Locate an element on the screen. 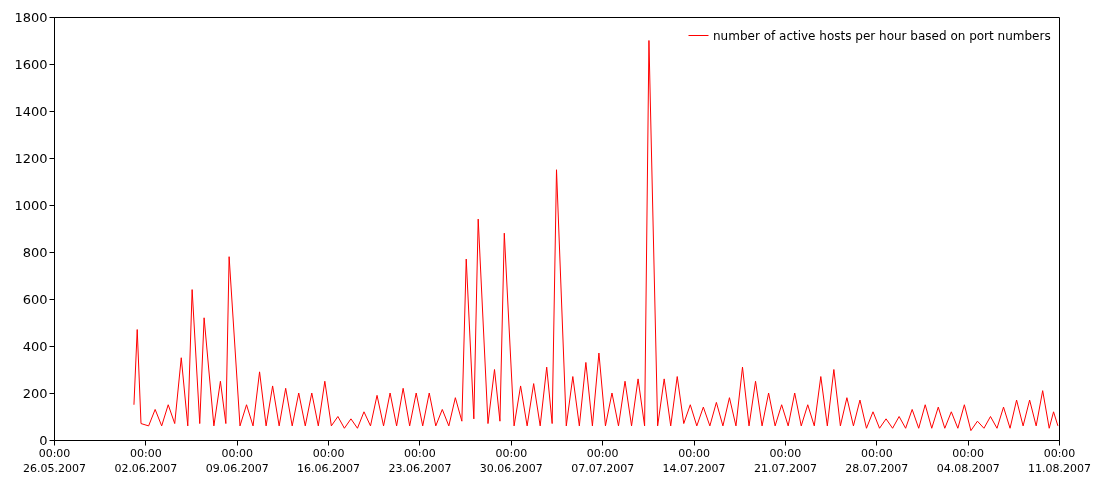 The height and width of the screenshot is (491, 1110). x-tick-label: 00:00 26.05.2007 is located at coordinates (54, 460).